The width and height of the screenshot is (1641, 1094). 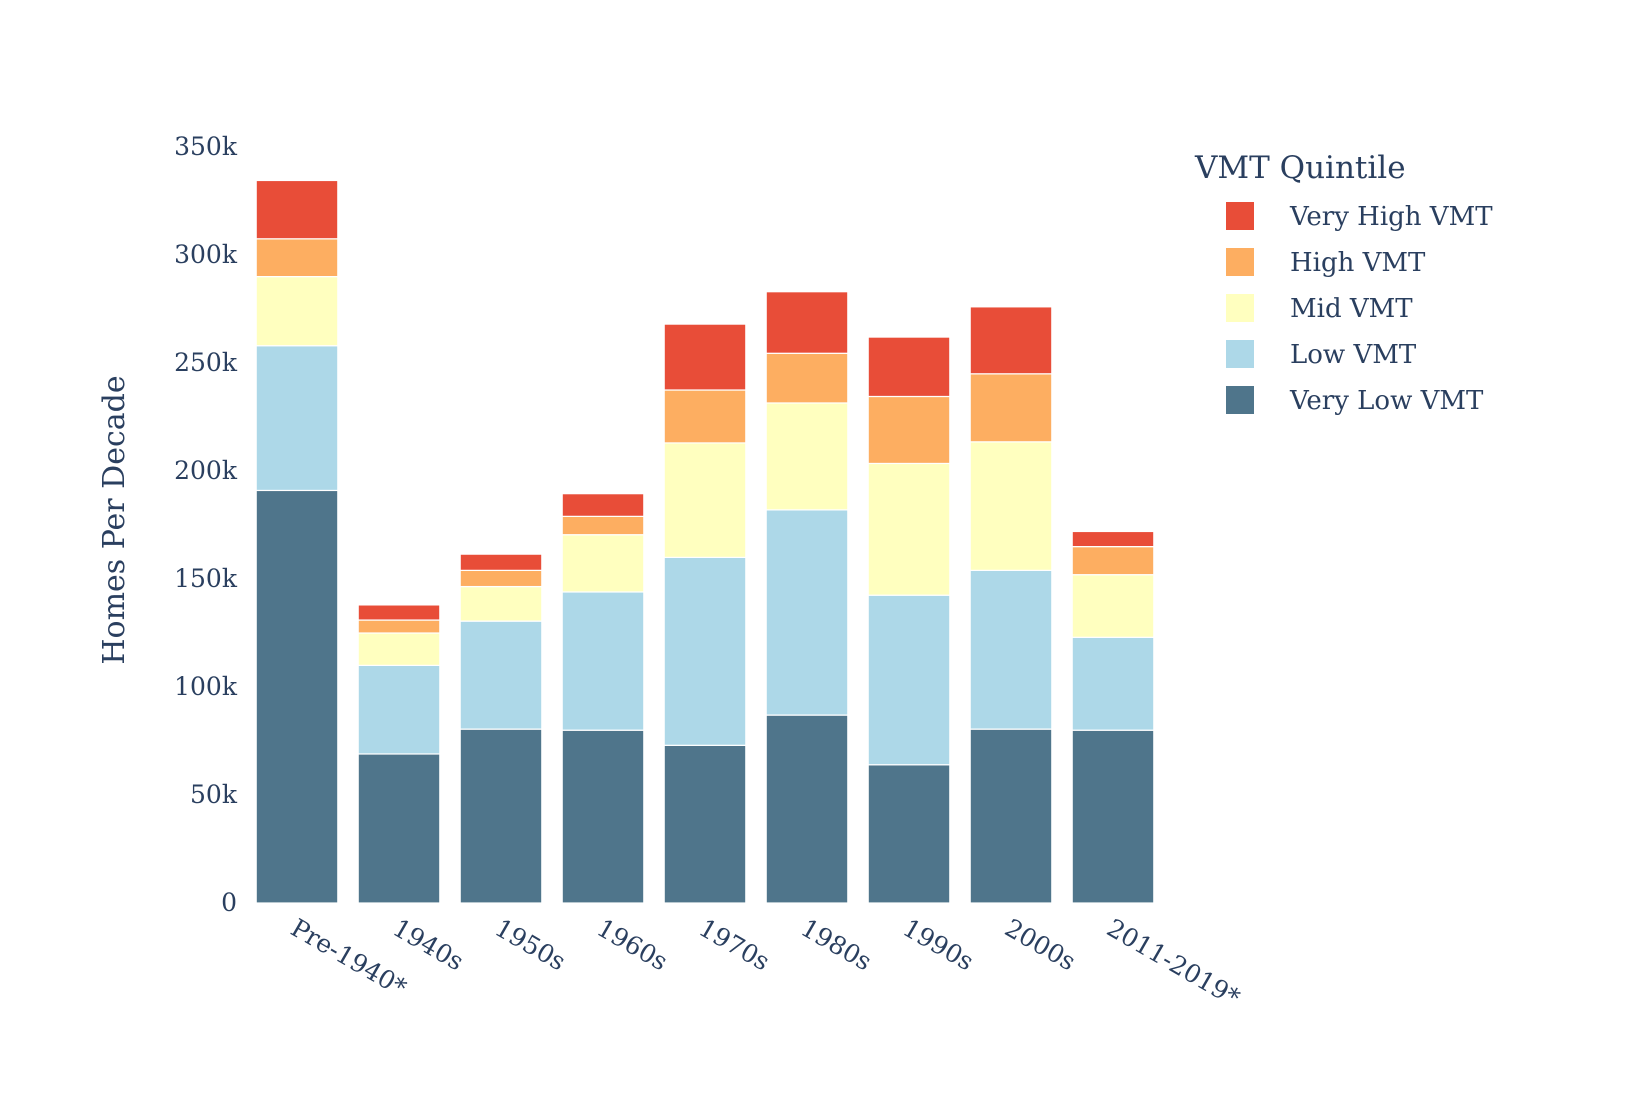 What do you see at coordinates (206, 524) in the screenshot?
I see `y-axis: 0 50k 100k 150k 200k 250k 300k 350k` at bounding box center [206, 524].